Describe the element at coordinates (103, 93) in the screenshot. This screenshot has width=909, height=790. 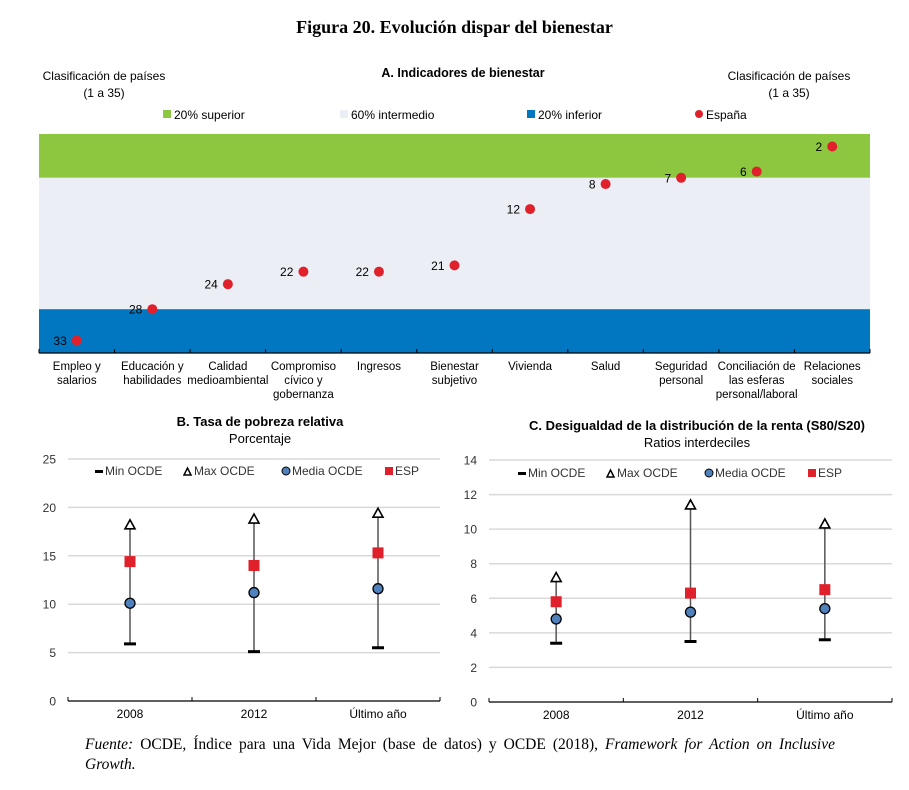
I see `panel-a-left-axis-label-line2: (1 a 35)` at that location.